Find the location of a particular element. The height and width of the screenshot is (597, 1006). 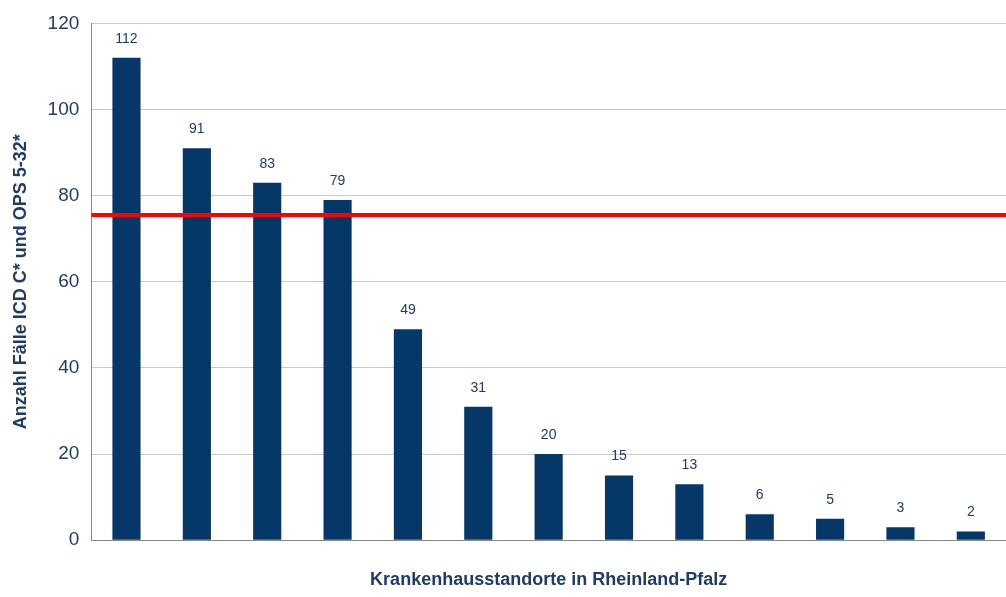

x-axis-title: Krankenhausstandorte in Rheinland-Pfalz is located at coordinates (549, 579).